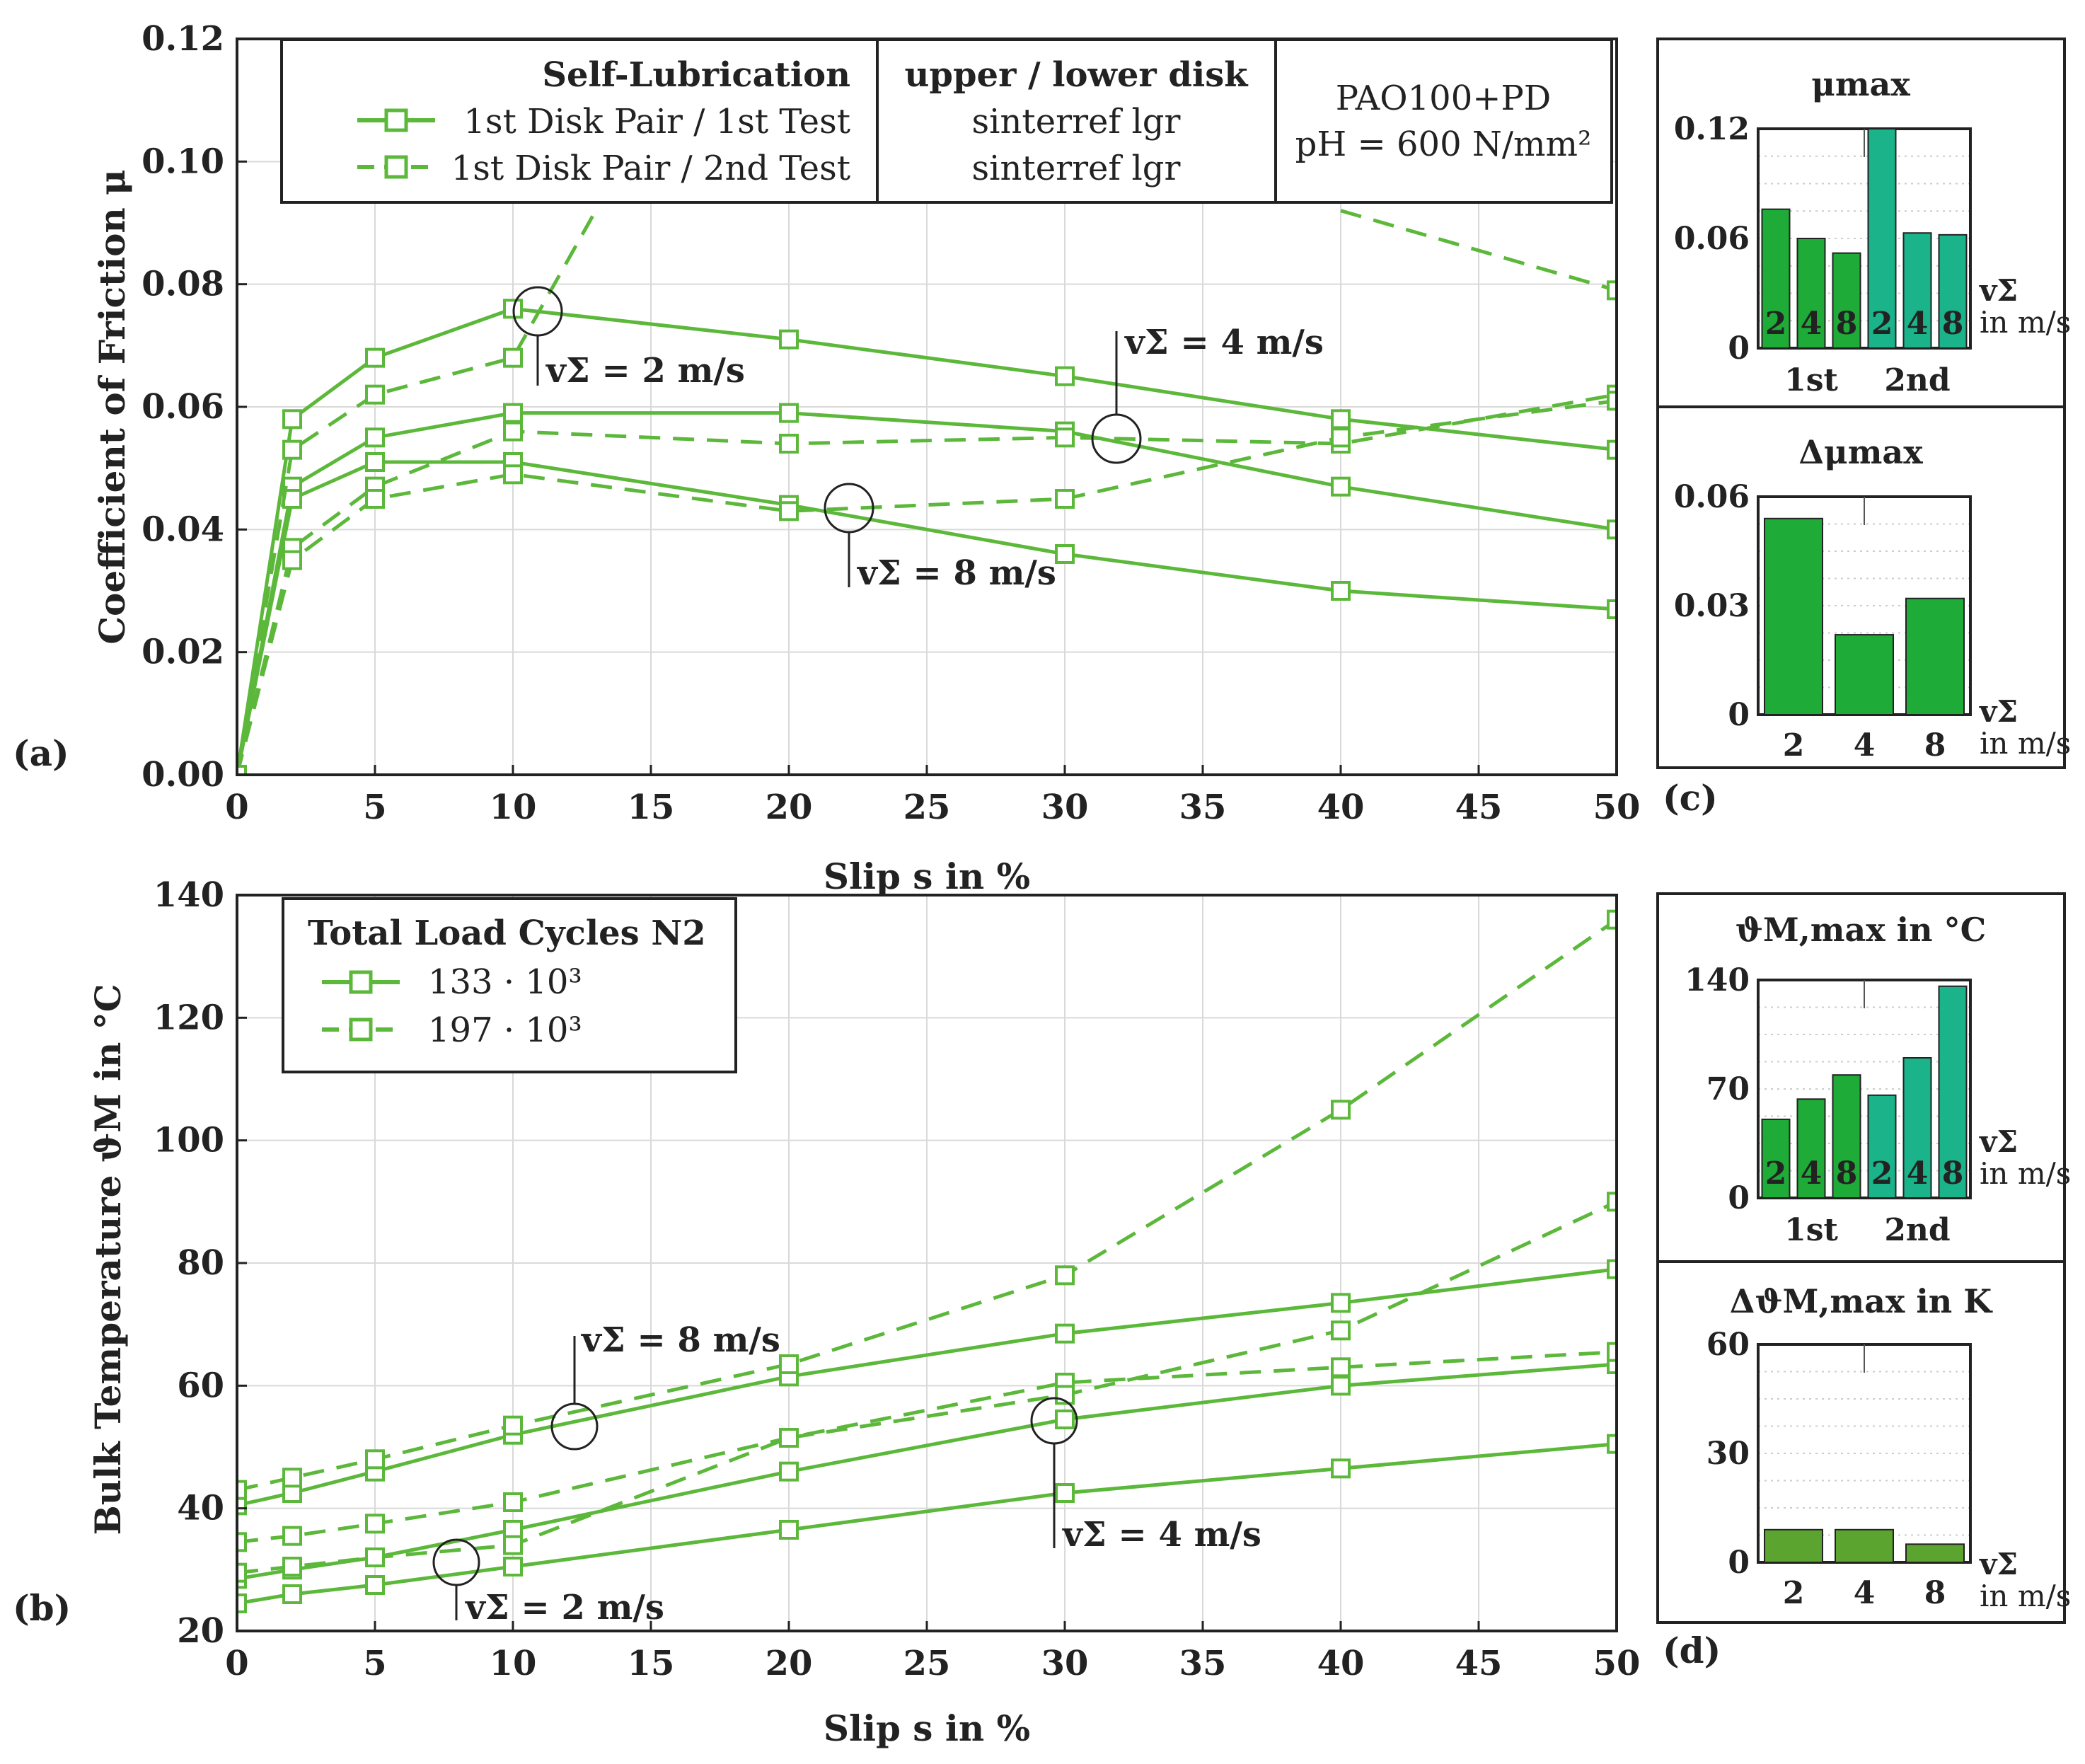 The width and height of the screenshot is (2085, 1764). What do you see at coordinates (1776, 324) in the screenshot?
I see `bar-inner-label: 2` at bounding box center [1776, 324].